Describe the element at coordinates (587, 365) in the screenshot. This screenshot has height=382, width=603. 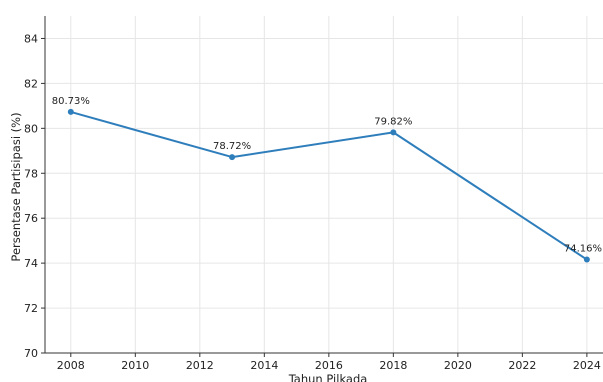
I see `x-tick-label: 2024` at that location.